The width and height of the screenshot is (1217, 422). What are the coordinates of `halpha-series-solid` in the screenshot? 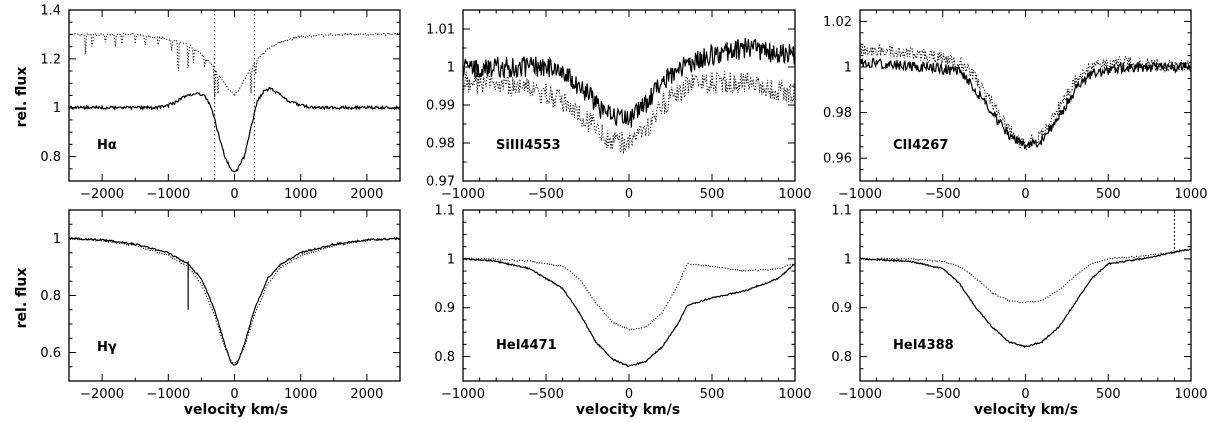 It's located at (234, 129).